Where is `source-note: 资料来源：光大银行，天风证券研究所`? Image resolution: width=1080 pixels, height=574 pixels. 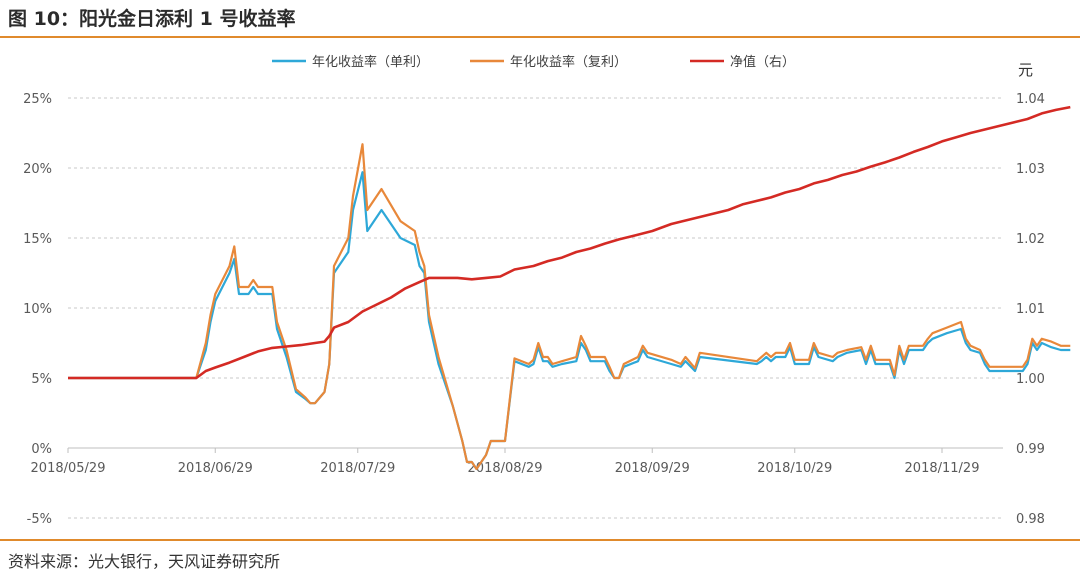
source-note: 资料来源：光大银行，天风证券研究所 is located at coordinates (144, 561).